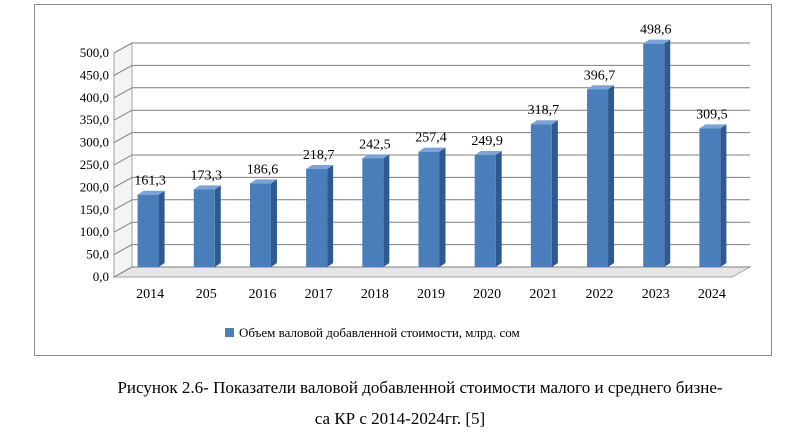  What do you see at coordinates (544, 110) in the screenshot?
I see `data-label: 318,7` at bounding box center [544, 110].